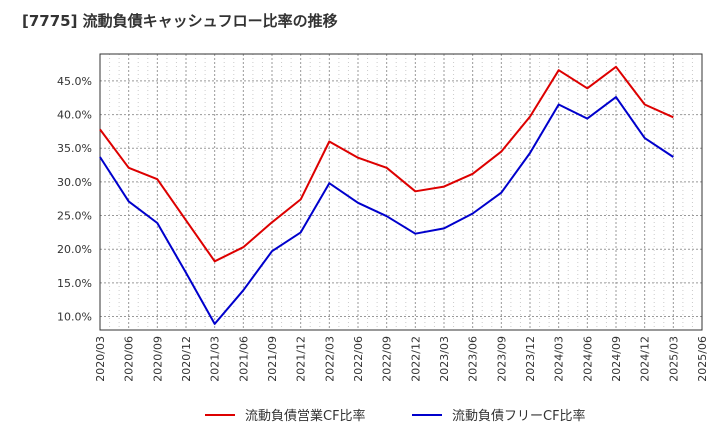 Image resolution: width=720 pixels, height=440 pixels. Describe the element at coordinates (415, 359) in the screenshot. I see `x-tick-label: 2022/12` at that location.